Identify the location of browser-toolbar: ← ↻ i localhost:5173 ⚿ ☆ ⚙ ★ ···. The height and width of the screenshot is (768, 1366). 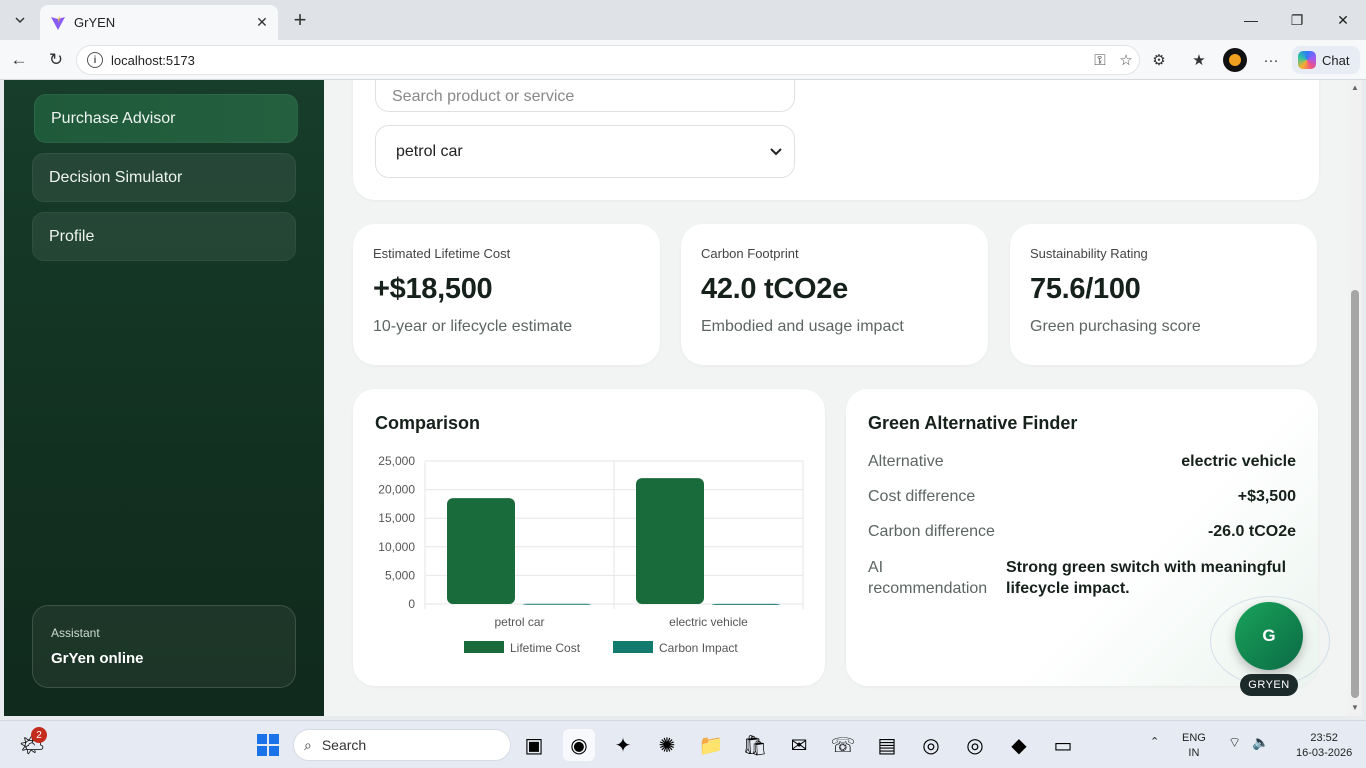
(683, 60).